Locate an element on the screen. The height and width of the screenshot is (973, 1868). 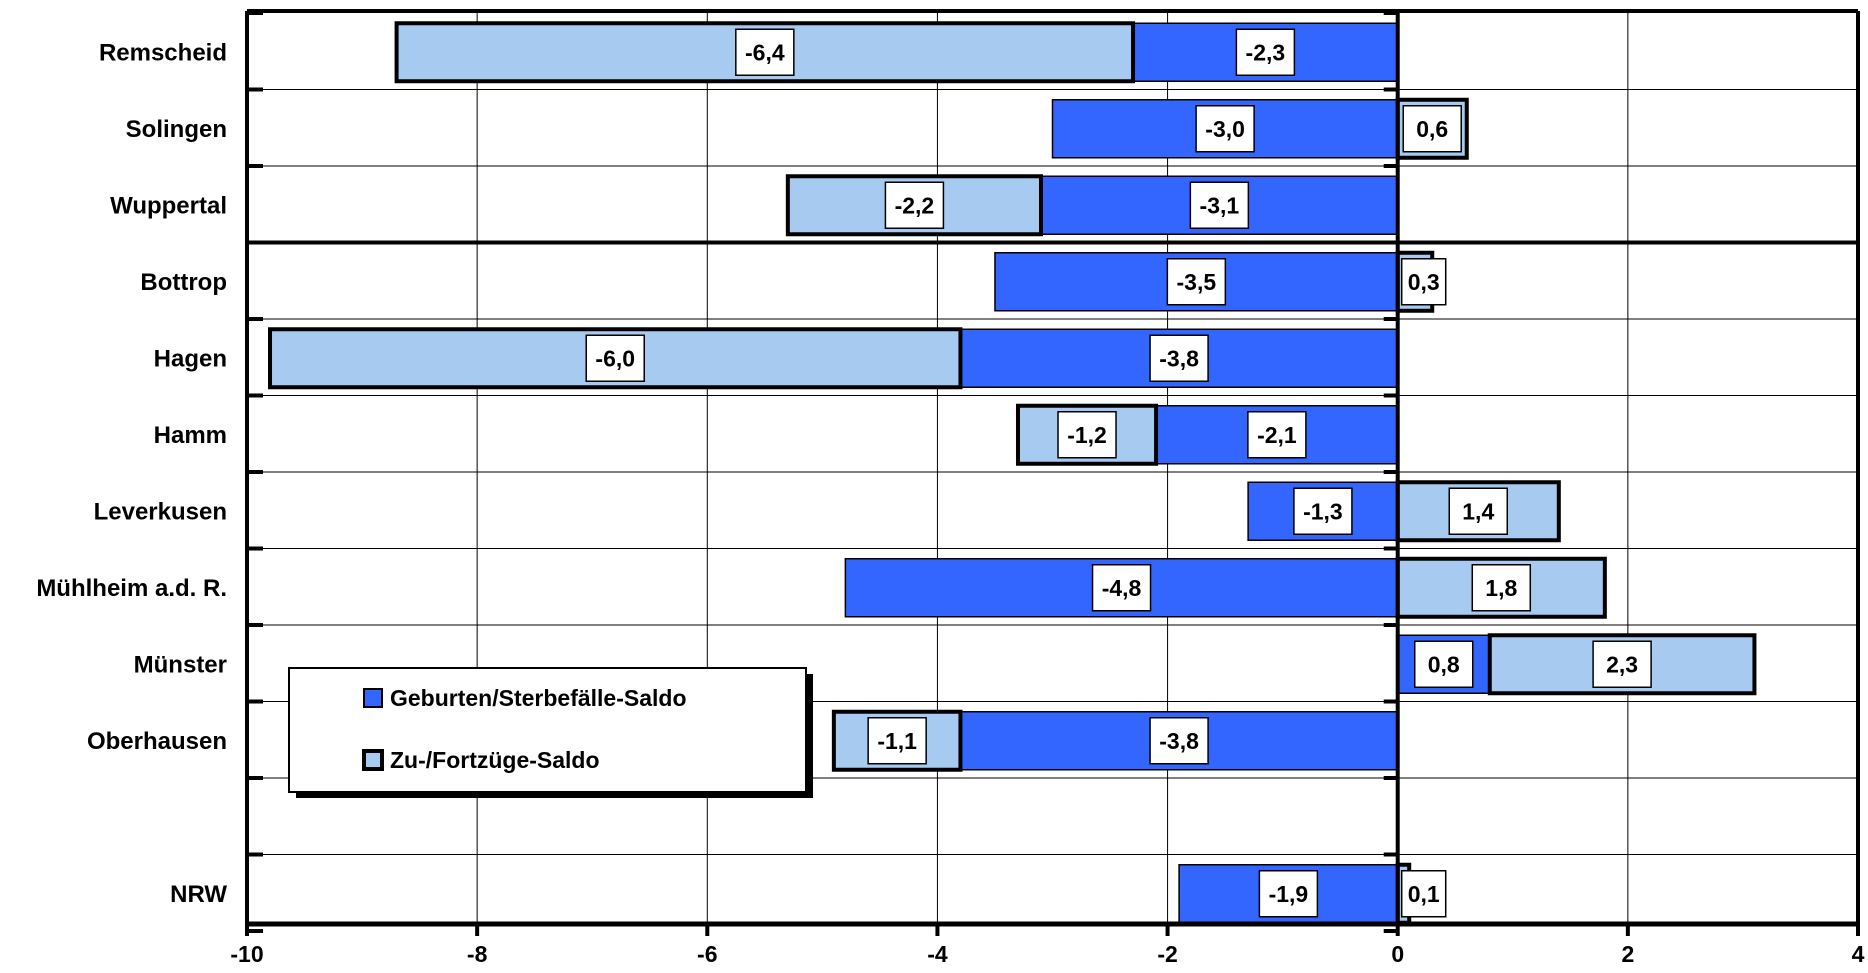
category-label-8: Münster is located at coordinates (180, 664).